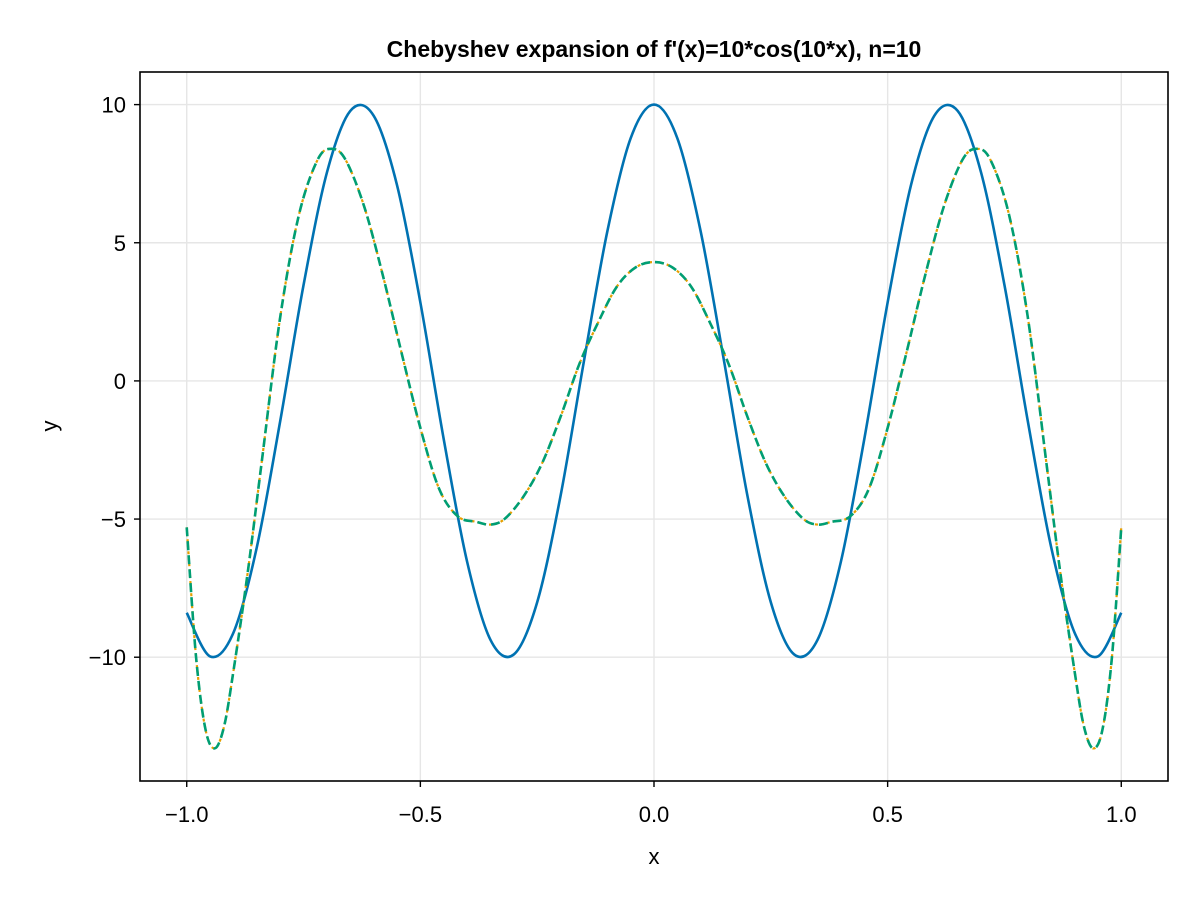 Image resolution: width=1200 pixels, height=900 pixels. Describe the element at coordinates (114, 105) in the screenshot. I see `y-tick-label: 10` at that location.